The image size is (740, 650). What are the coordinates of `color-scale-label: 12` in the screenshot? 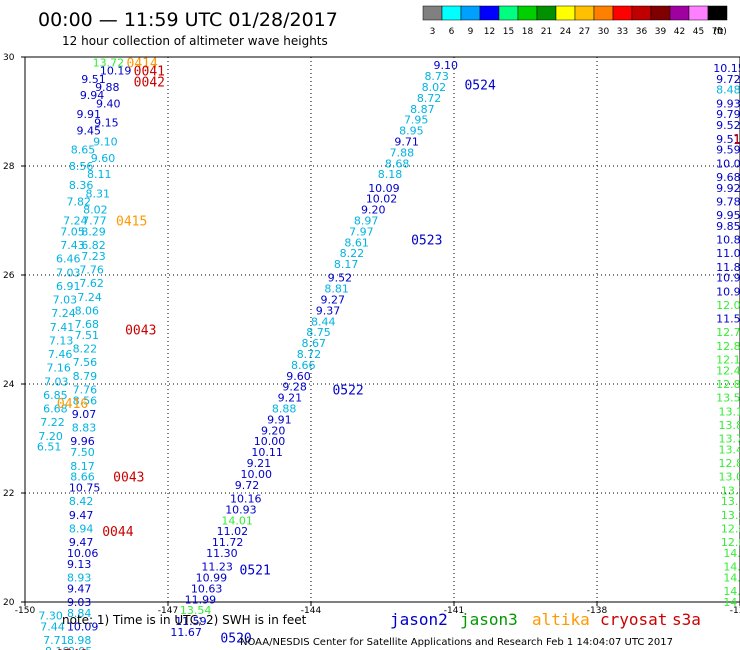 It's located at (489, 32).